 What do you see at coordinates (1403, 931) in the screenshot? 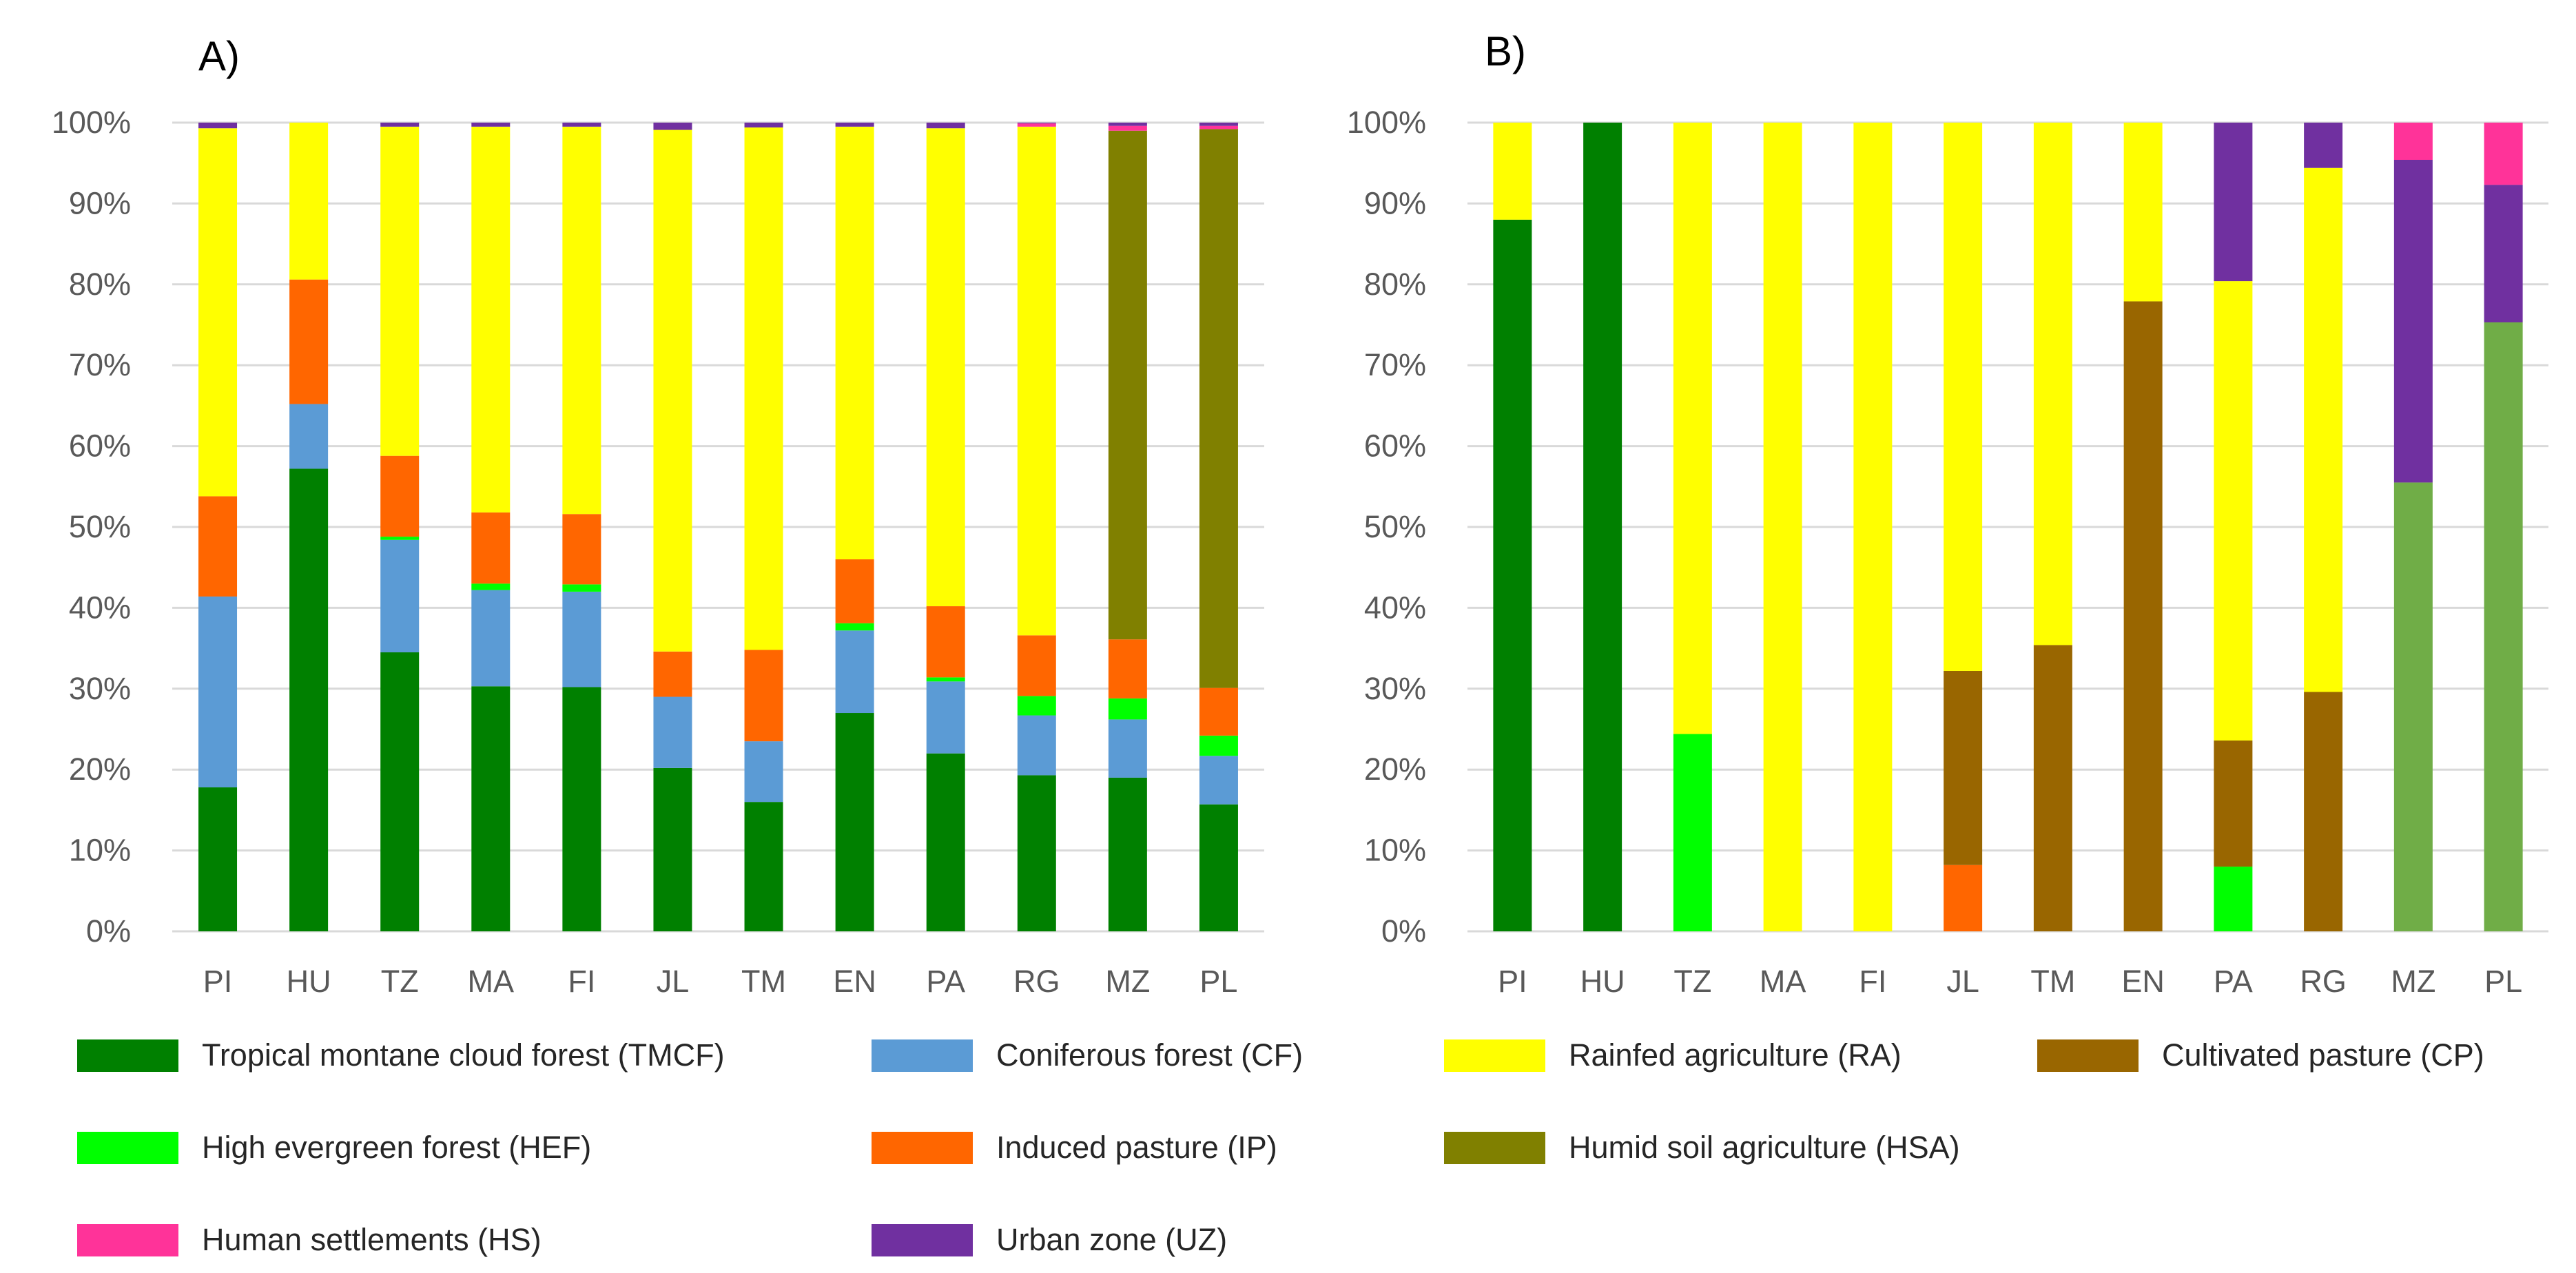
I see `y-tick-label: 0%` at bounding box center [1403, 931].